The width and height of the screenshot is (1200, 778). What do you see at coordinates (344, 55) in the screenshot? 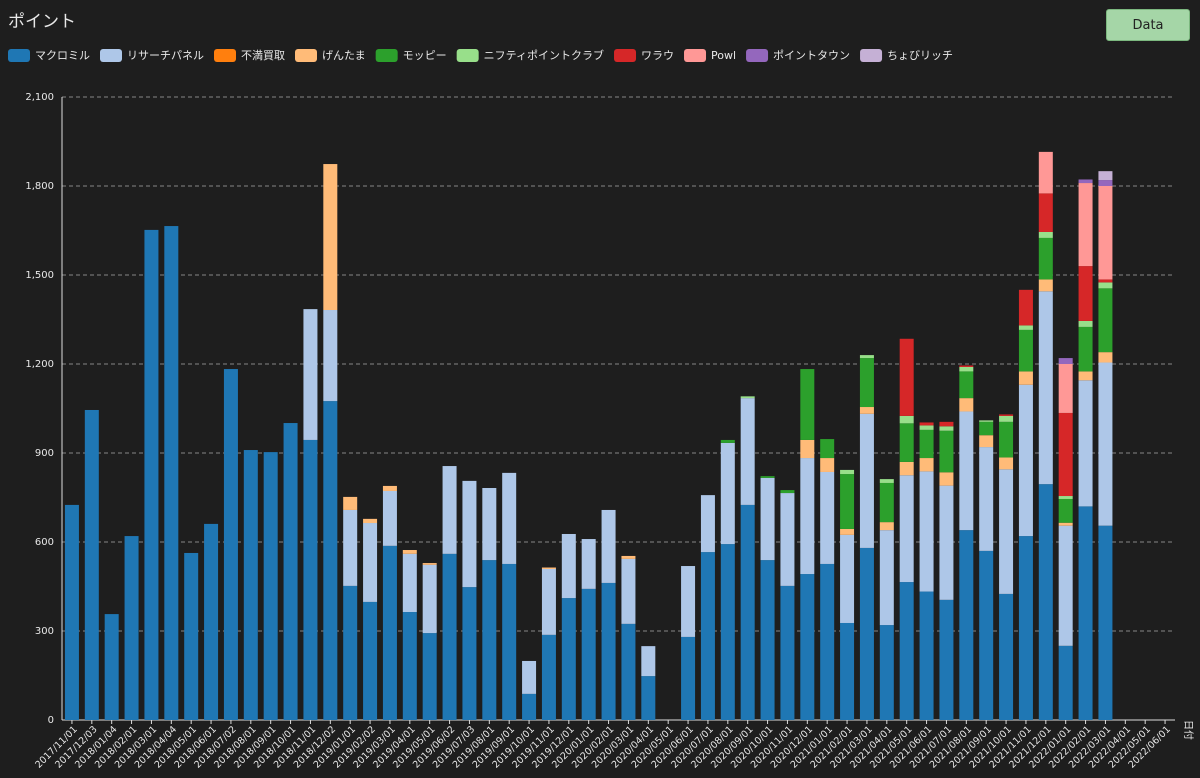
I see `legend-label: げんたま` at bounding box center [344, 55].